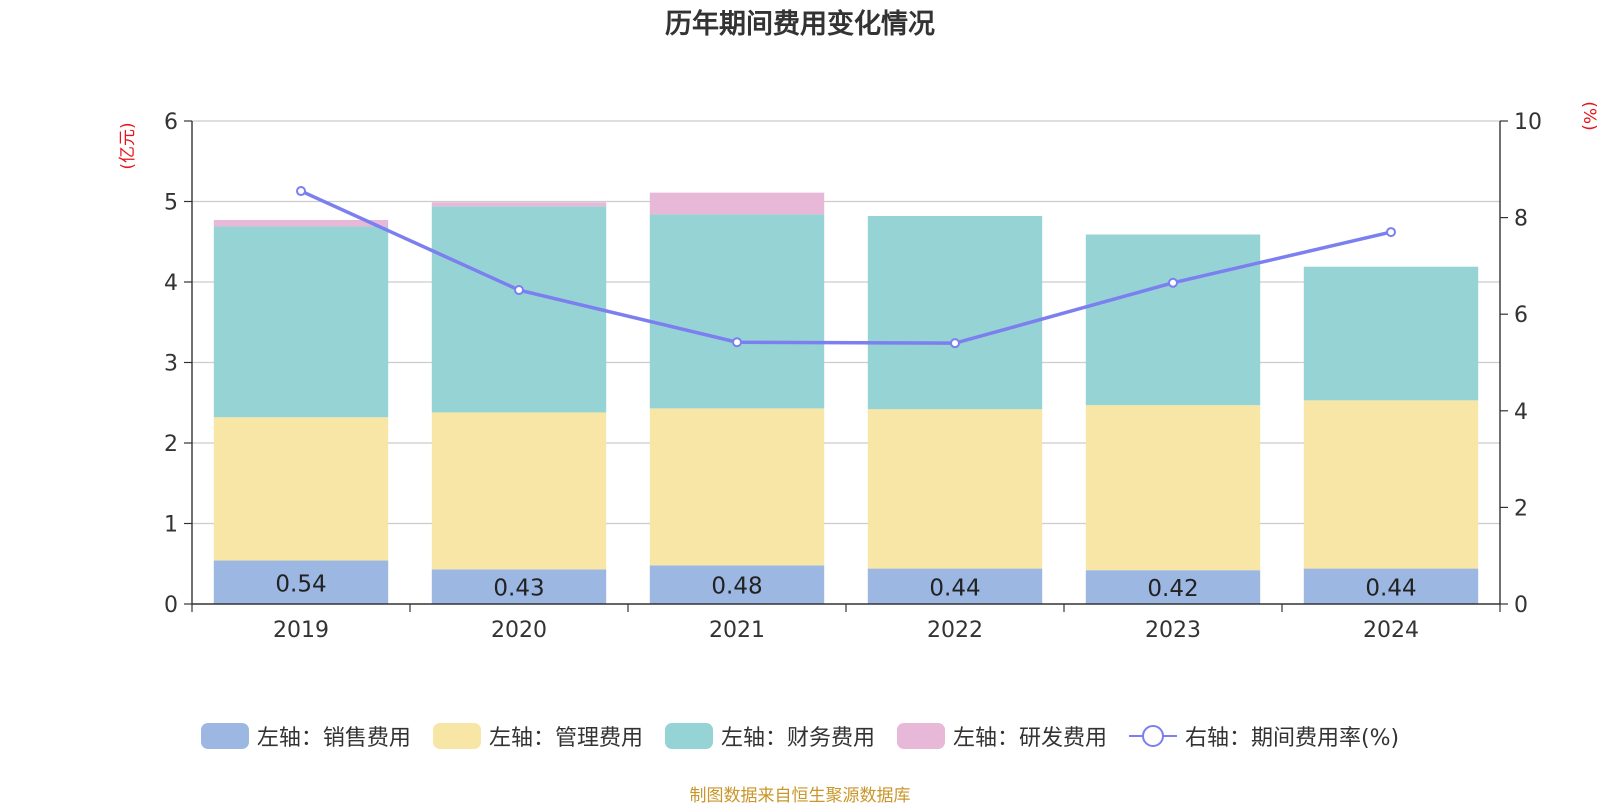  Describe the element at coordinates (456, 736) in the screenshot. I see `legend-swatch-admin` at that location.